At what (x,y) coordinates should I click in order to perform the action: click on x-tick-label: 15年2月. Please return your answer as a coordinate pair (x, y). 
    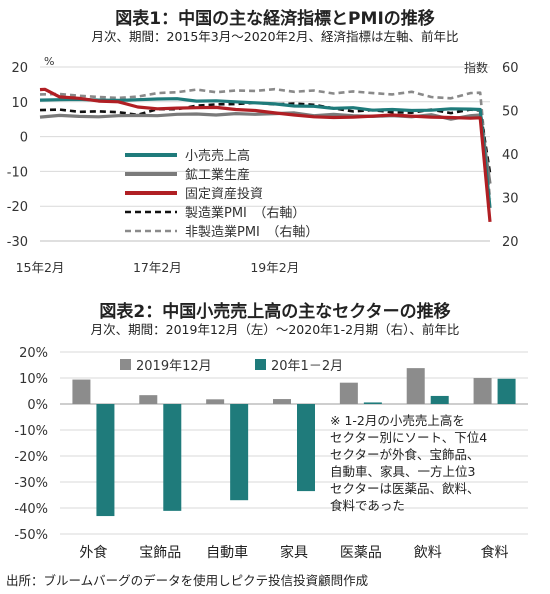
    Looking at the image, I should click on (40, 267).